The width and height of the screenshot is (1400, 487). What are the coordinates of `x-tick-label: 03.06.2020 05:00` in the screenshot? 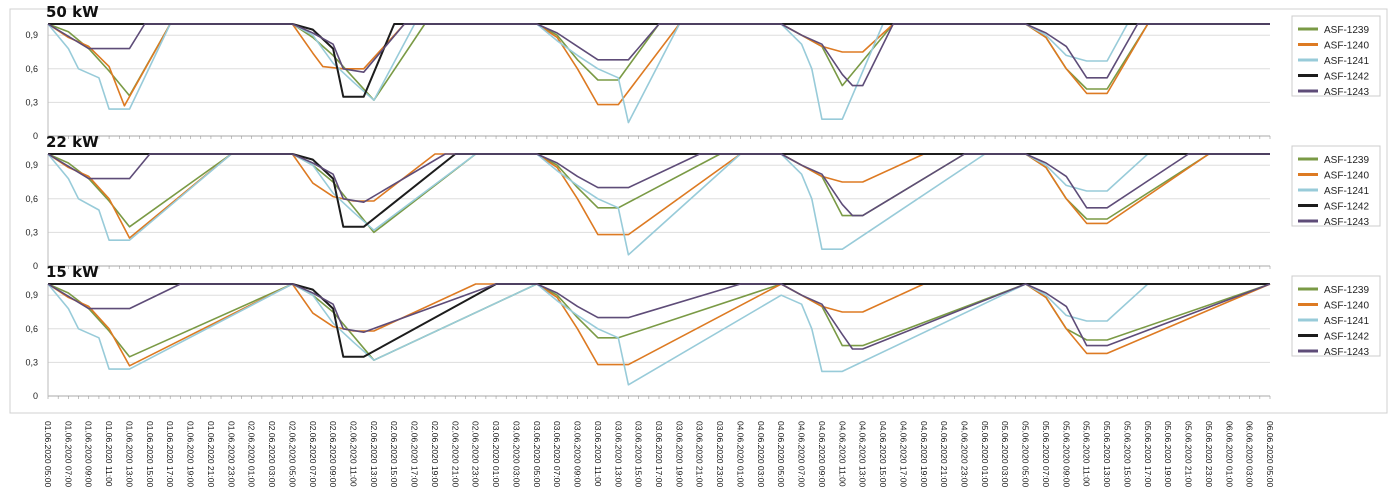 It's located at (537, 454).